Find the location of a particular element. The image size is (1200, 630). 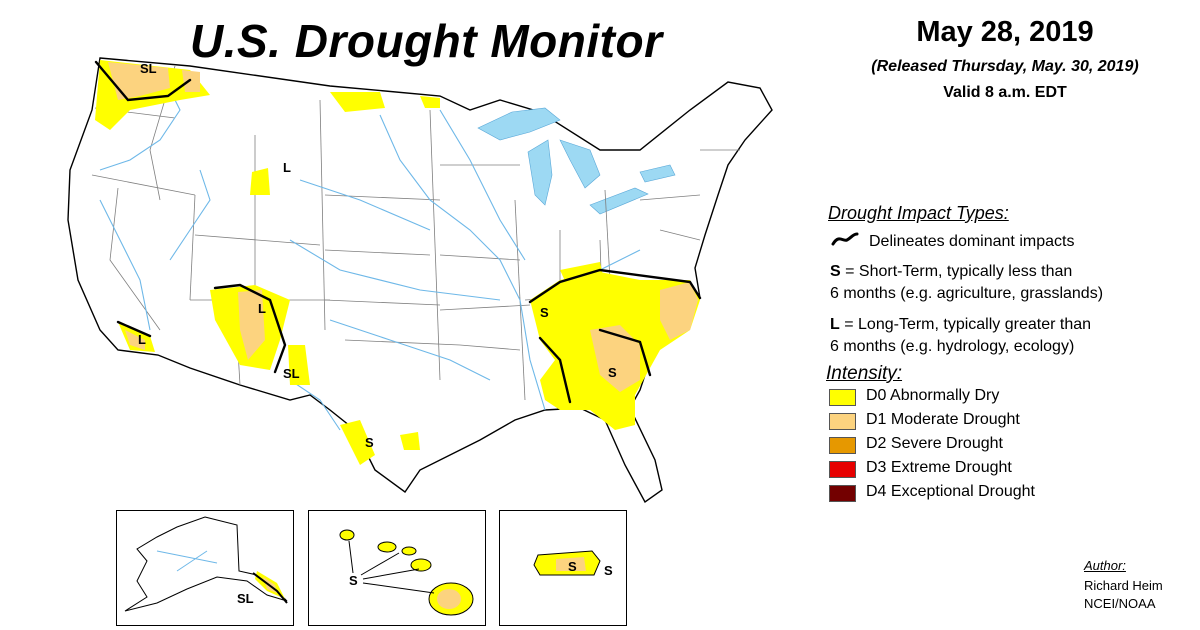

author-org: NCEI/NOAA is located at coordinates (1120, 603).